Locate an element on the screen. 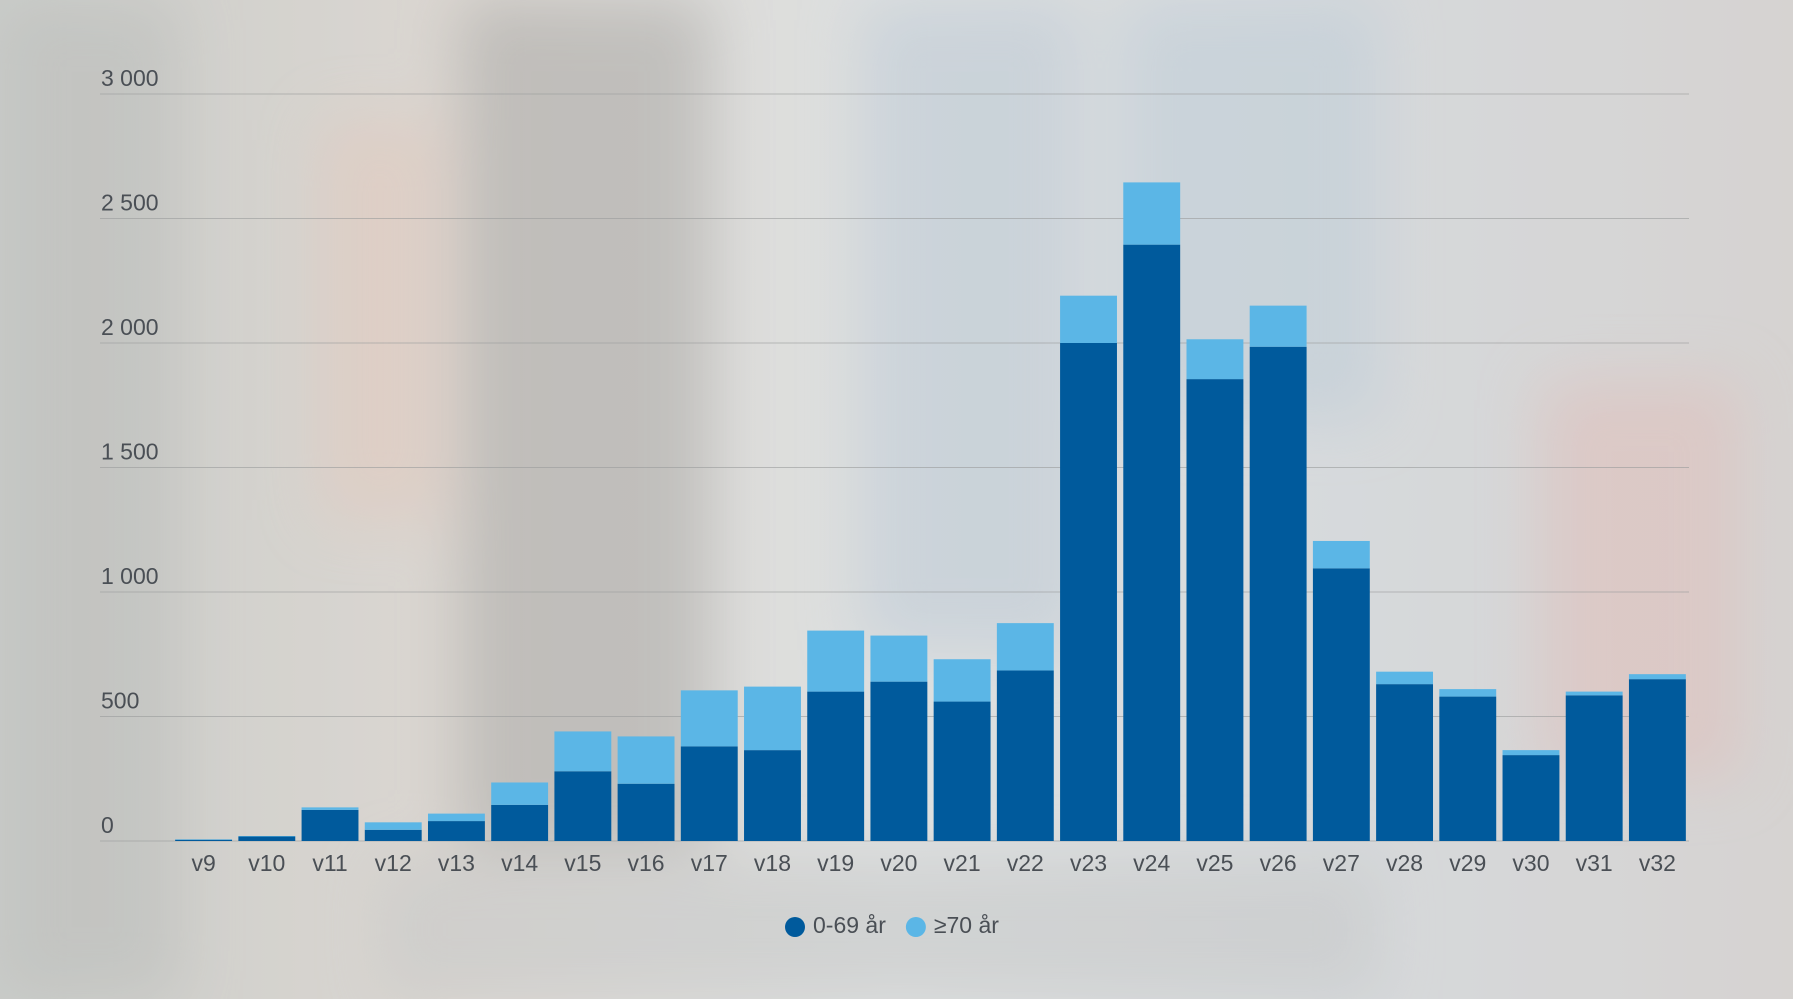 The height and width of the screenshot is (999, 1793). x-tick-label: v13 is located at coordinates (456, 863).